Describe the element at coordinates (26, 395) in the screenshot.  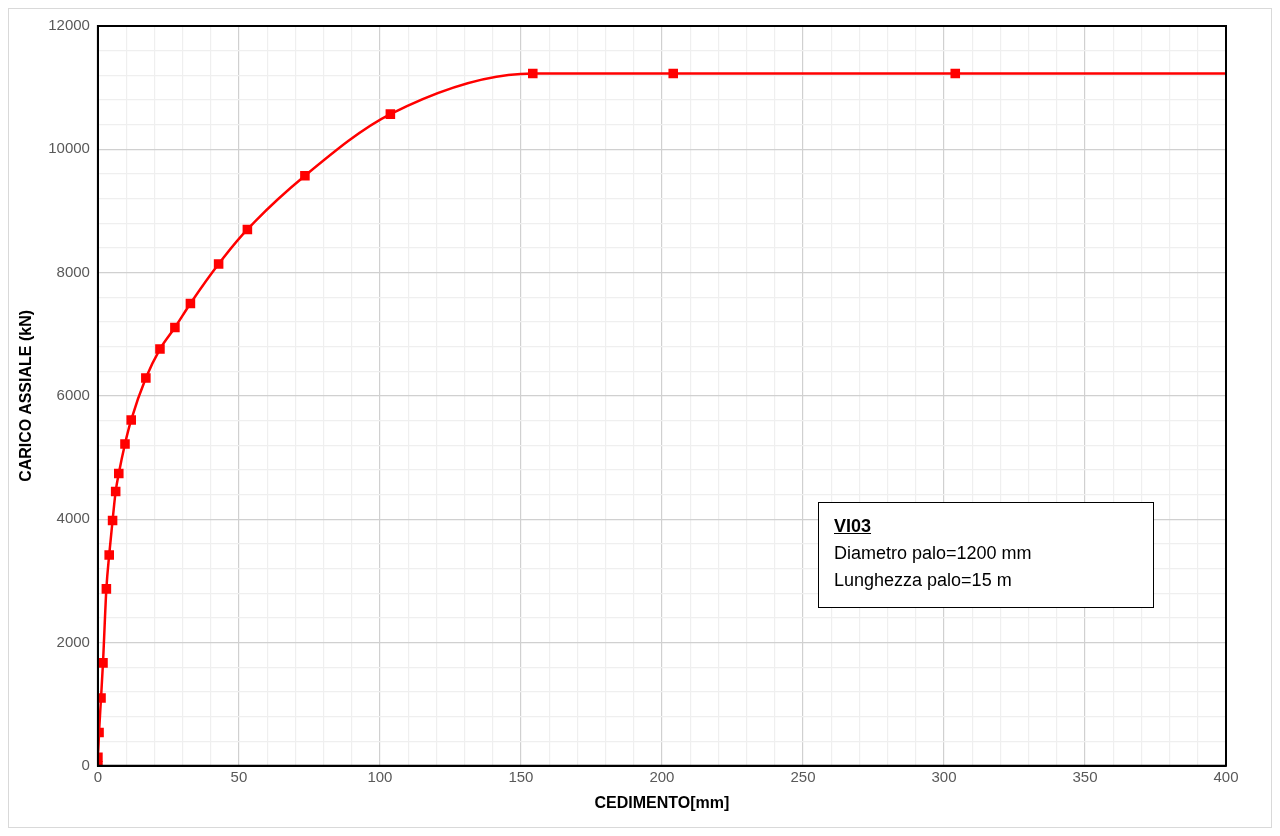
I see `y-axis-title: CARICO ASSIALE (kN)` at that location.